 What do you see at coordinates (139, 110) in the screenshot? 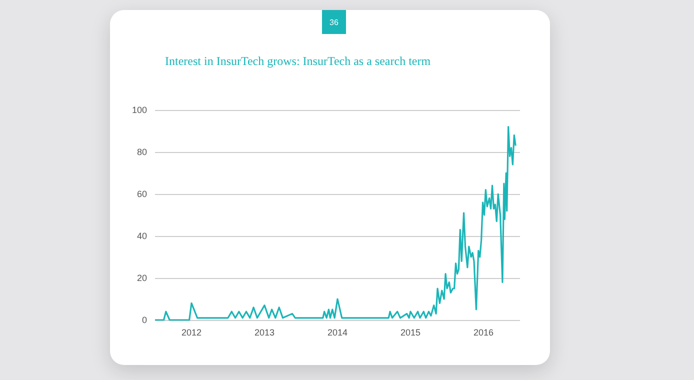
I see `y-tick-label: 100` at bounding box center [139, 110].